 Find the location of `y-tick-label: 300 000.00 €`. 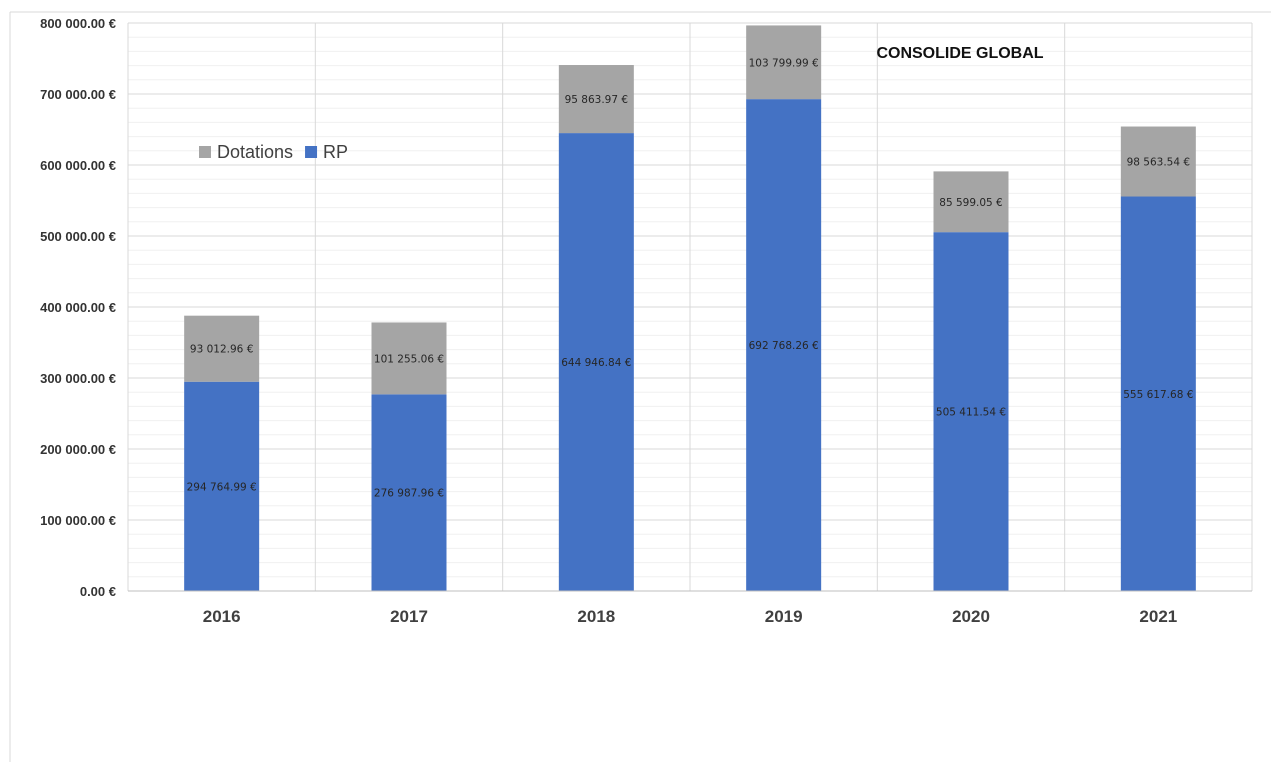

y-tick-label: 300 000.00 € is located at coordinates (78, 378).